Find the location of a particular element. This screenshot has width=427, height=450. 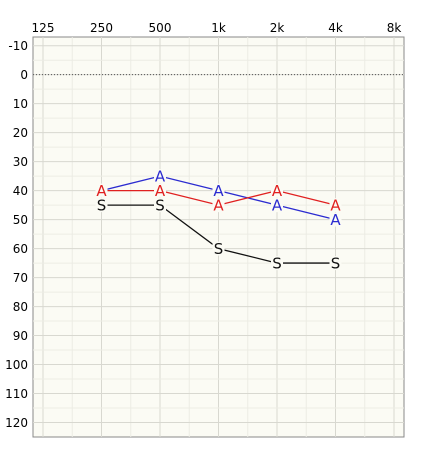

y-tick-label: 10 is located at coordinates (20, 104).